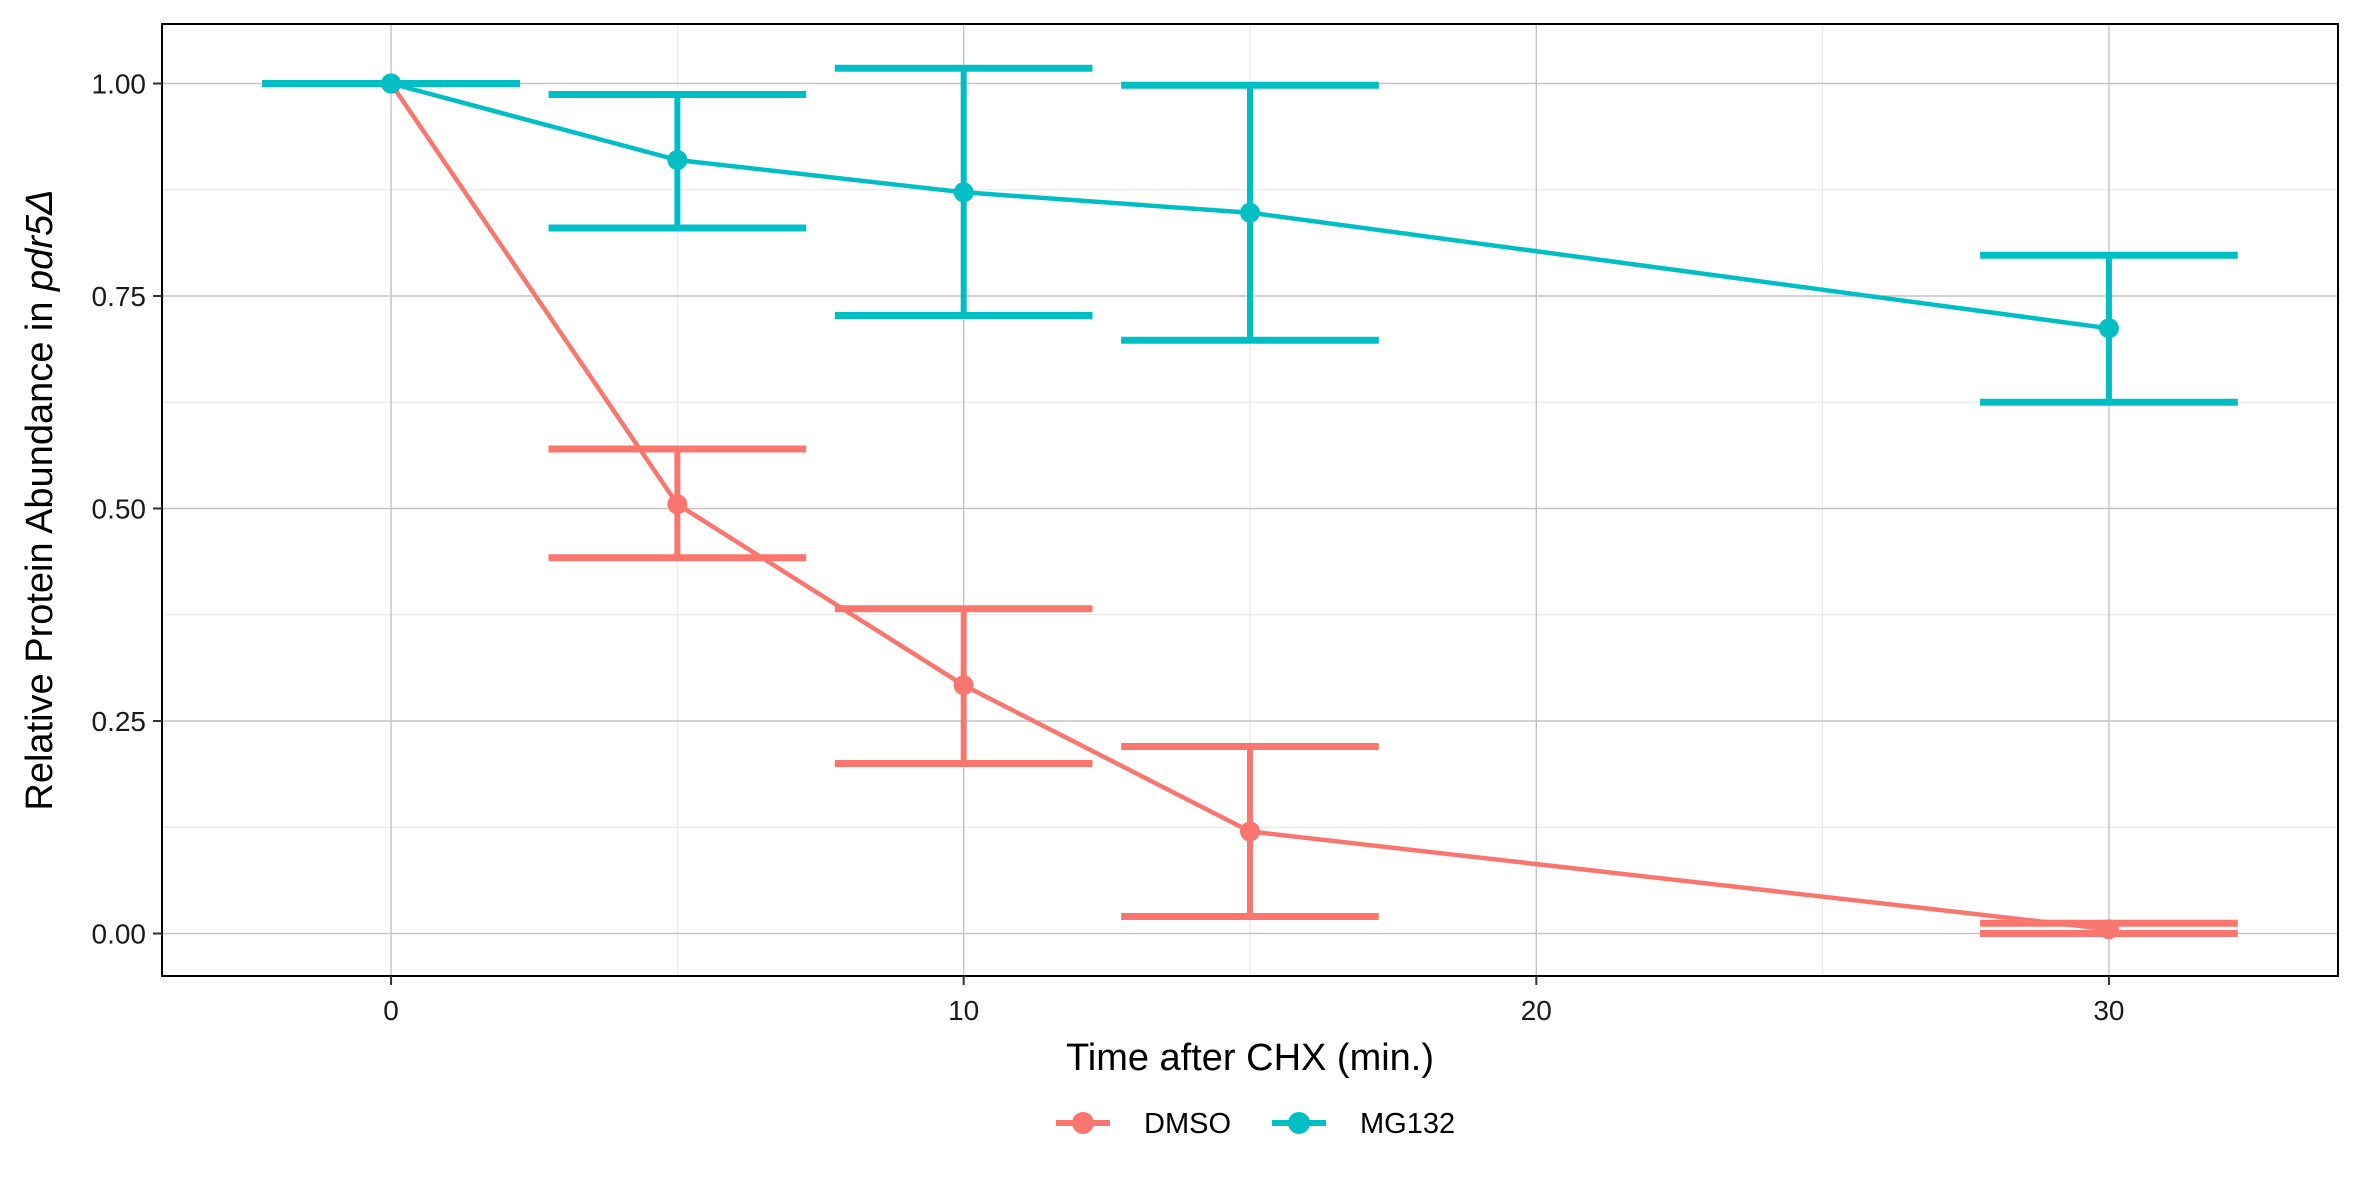 This screenshot has width=2362, height=1181. What do you see at coordinates (391, 1010) in the screenshot?
I see `x-tick-label: 0` at bounding box center [391, 1010].